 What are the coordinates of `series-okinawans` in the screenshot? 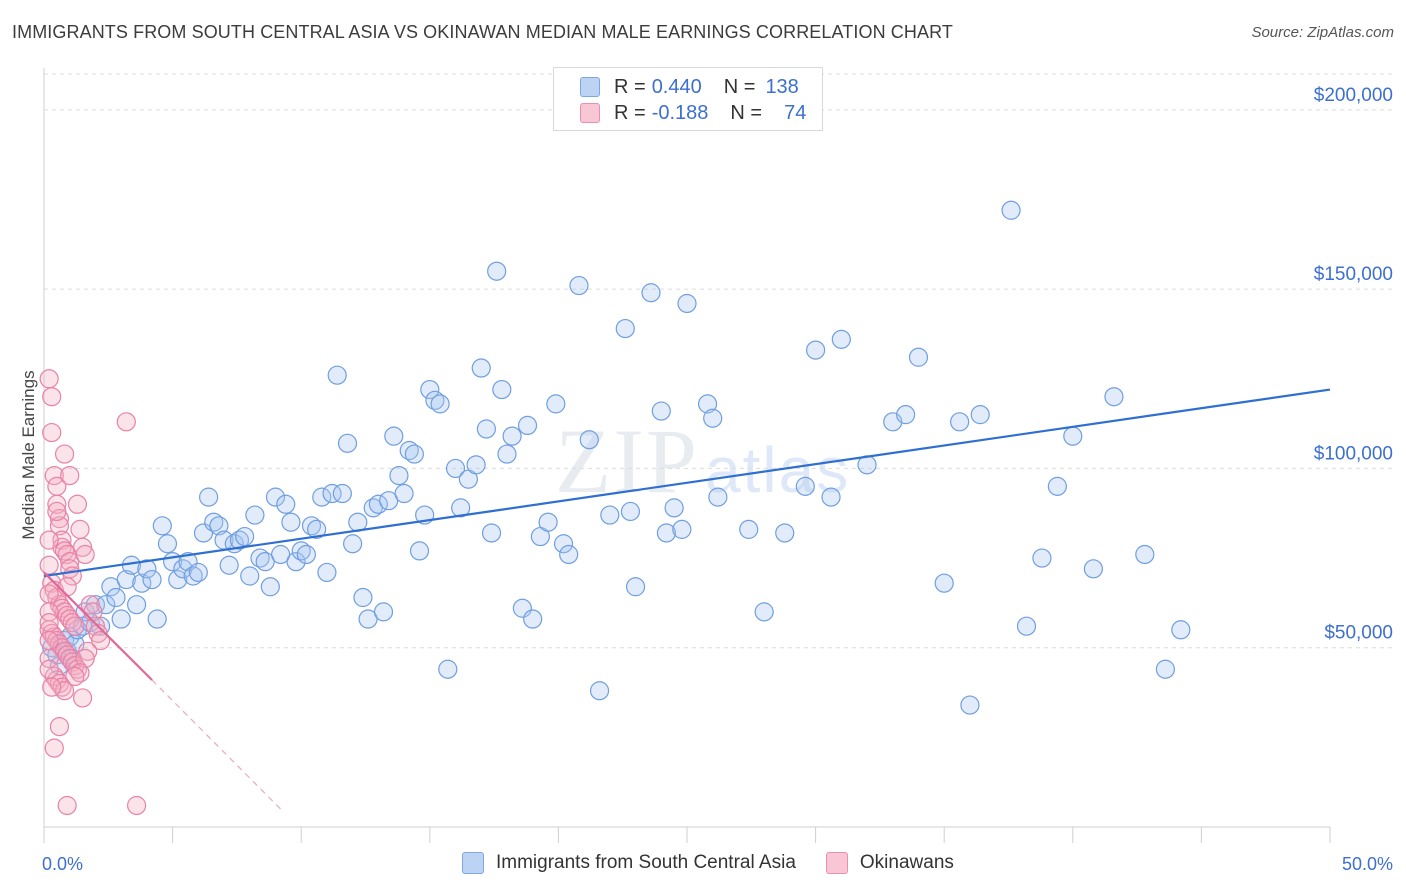 It's located at (93, 592).